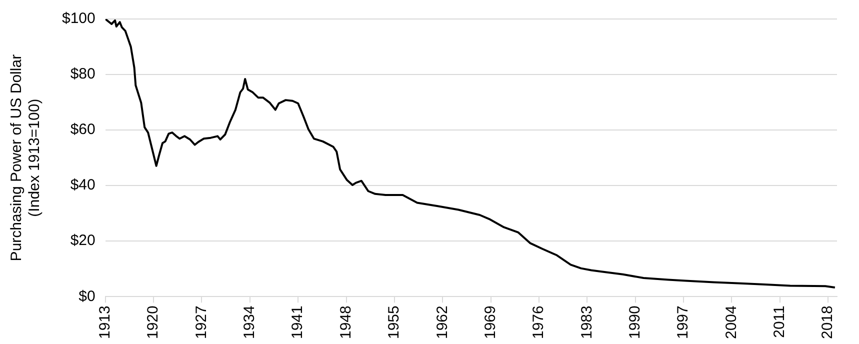 The width and height of the screenshot is (859, 344). What do you see at coordinates (683, 323) in the screenshot?
I see `x-tick-label: 1997` at bounding box center [683, 323].